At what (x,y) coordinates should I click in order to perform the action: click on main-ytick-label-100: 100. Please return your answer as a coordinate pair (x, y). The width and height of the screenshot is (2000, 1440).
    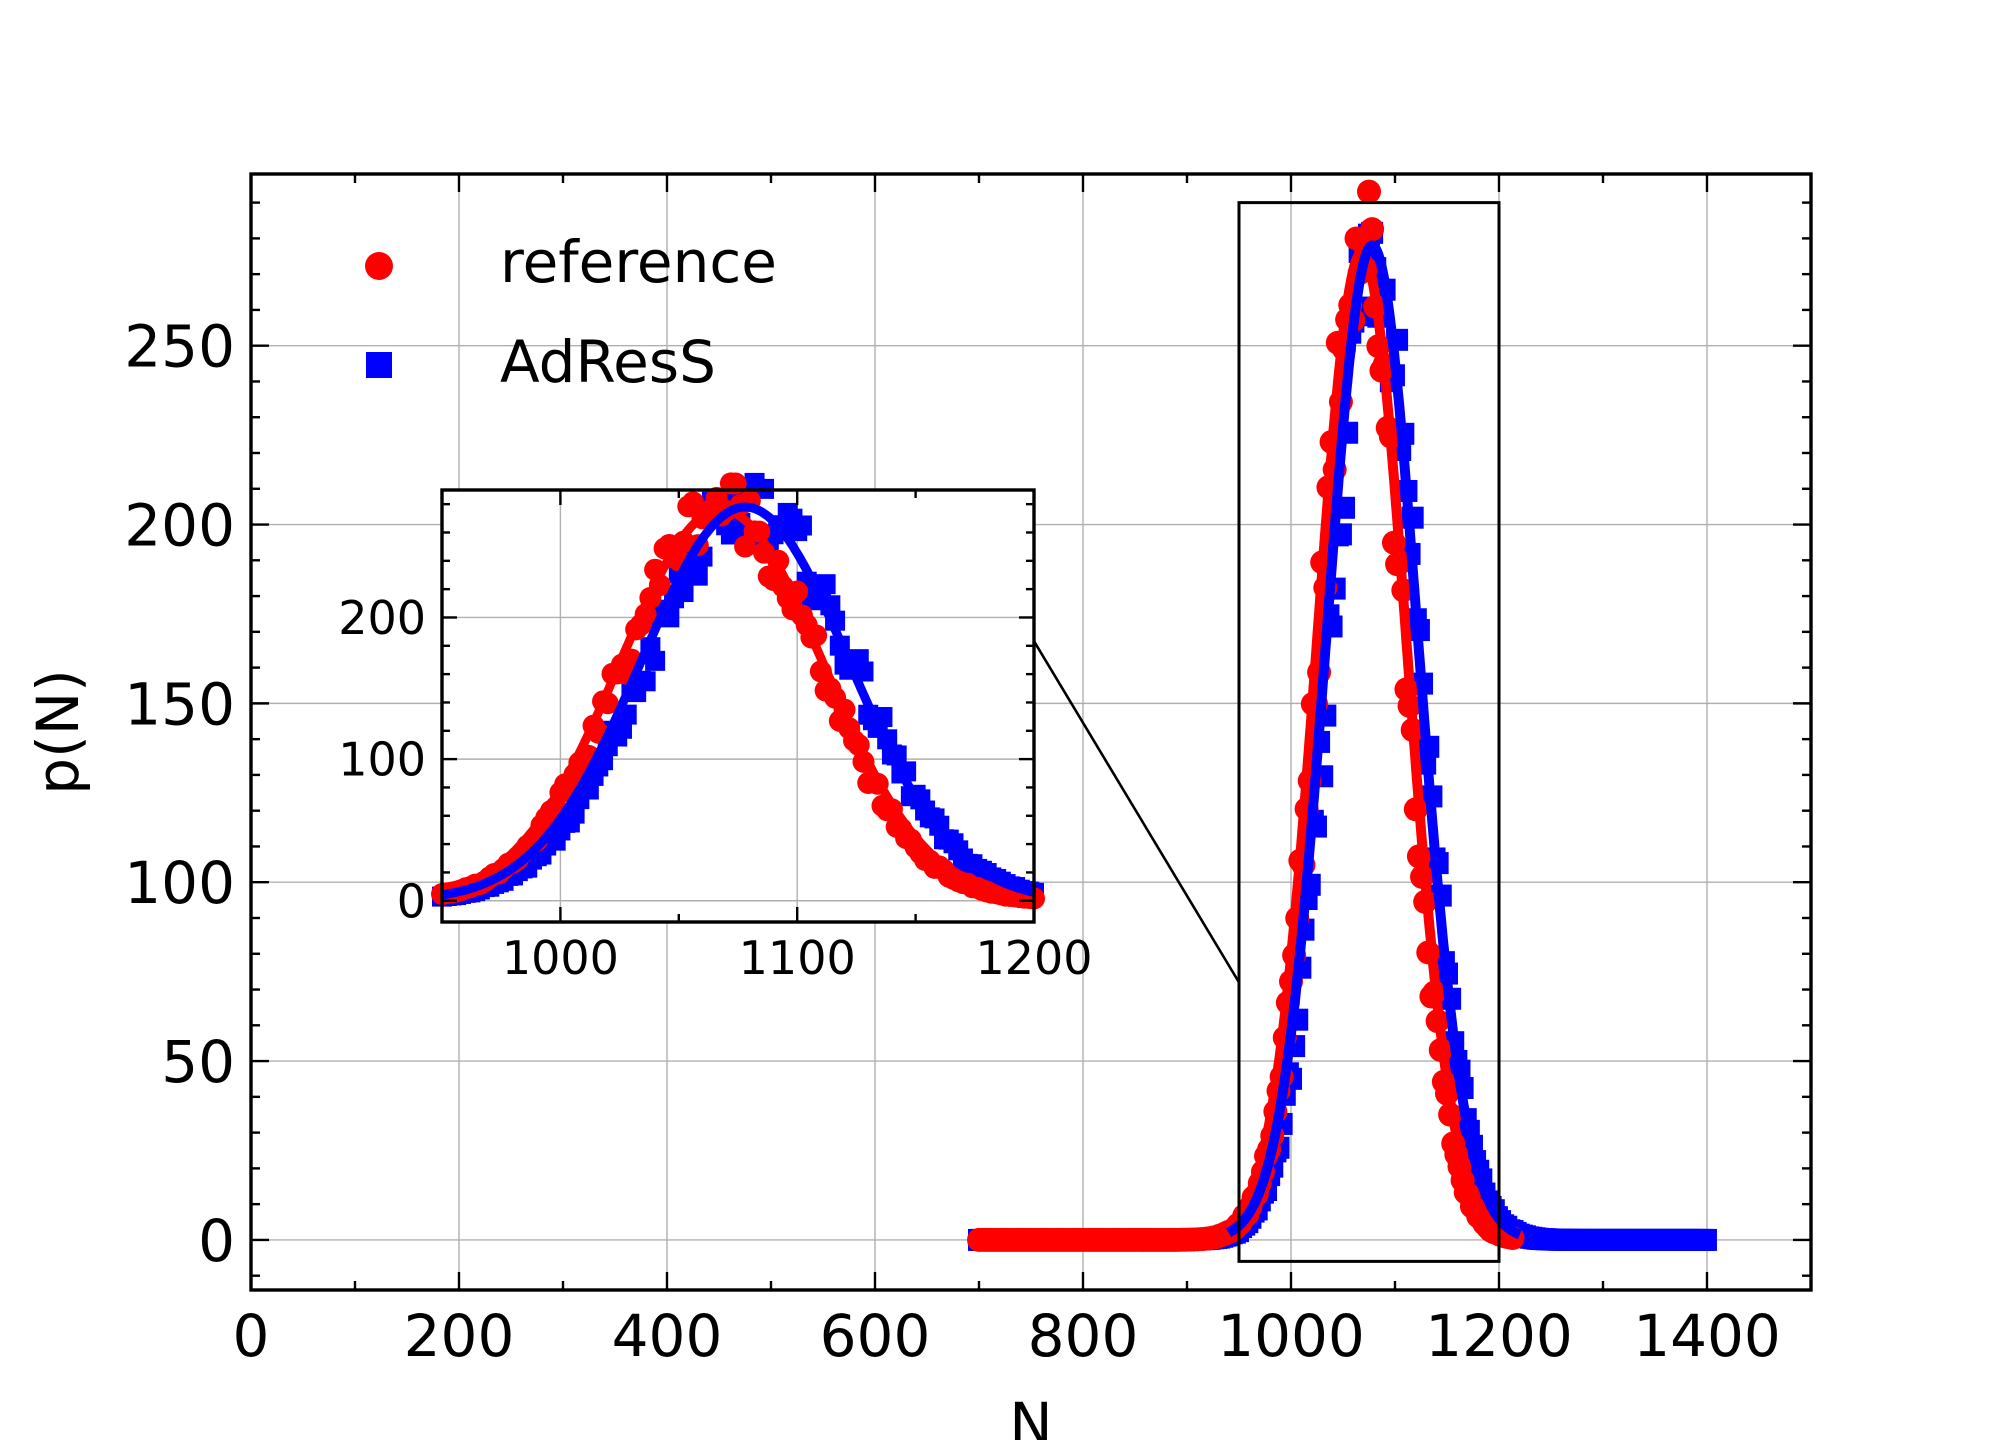
    Looking at the image, I should click on (179, 883).